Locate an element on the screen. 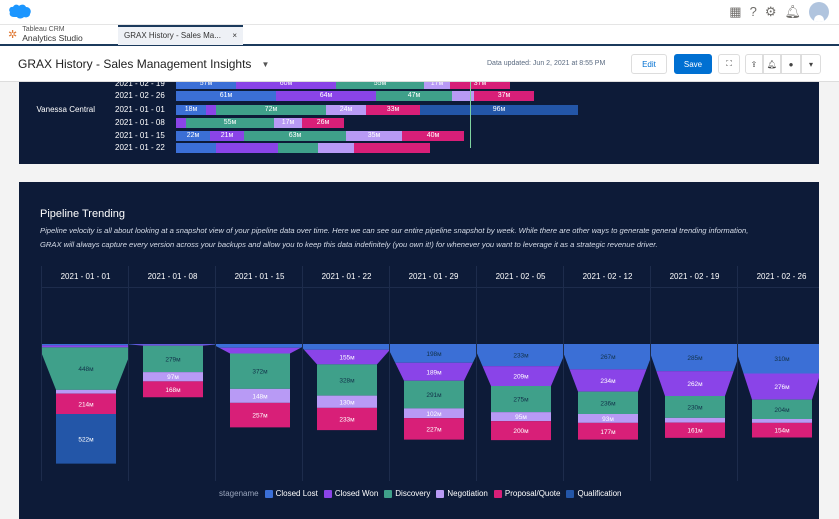 Image resolution: width=839 pixels, height=519 pixels. legend-item: Proposal/Quote is located at coordinates (526, 493).